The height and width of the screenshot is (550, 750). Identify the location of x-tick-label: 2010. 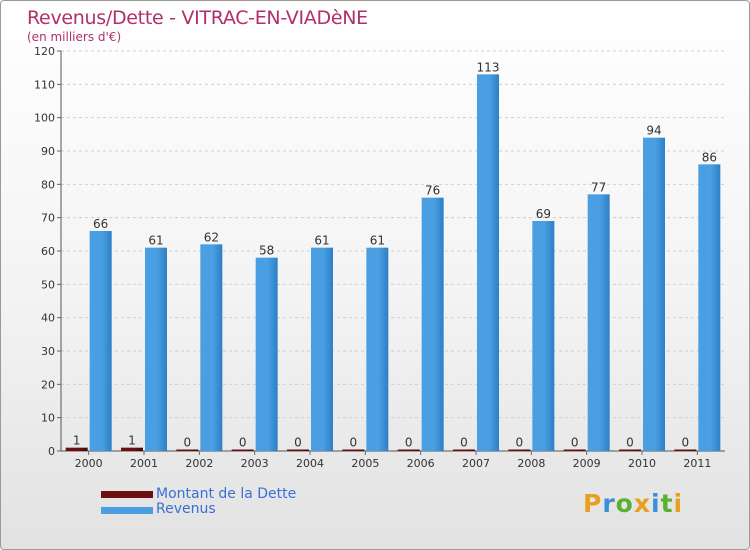
(642, 463).